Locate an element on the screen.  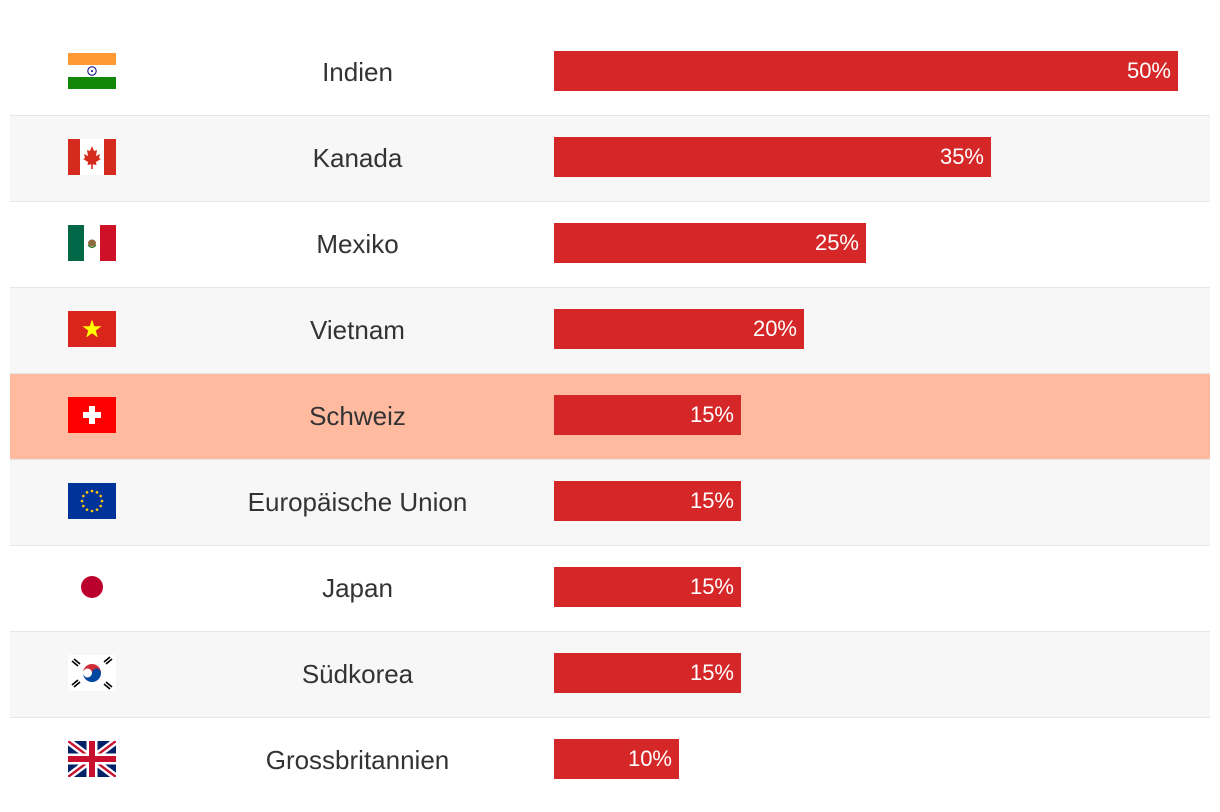
table-row: Mexiko 25% is located at coordinates (610, 245).